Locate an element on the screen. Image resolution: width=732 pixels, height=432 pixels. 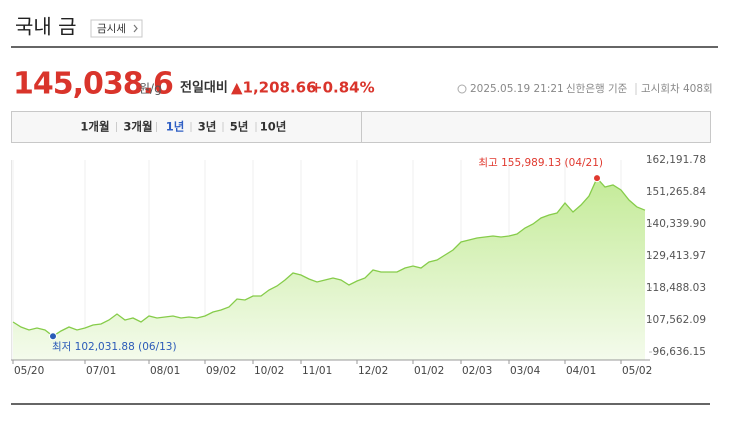
change-label: 전일대비 is located at coordinates (204, 88).